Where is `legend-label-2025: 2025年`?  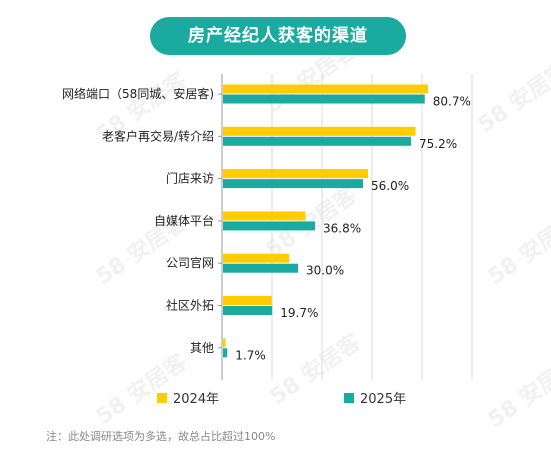 legend-label-2025: 2025年 is located at coordinates (383, 399).